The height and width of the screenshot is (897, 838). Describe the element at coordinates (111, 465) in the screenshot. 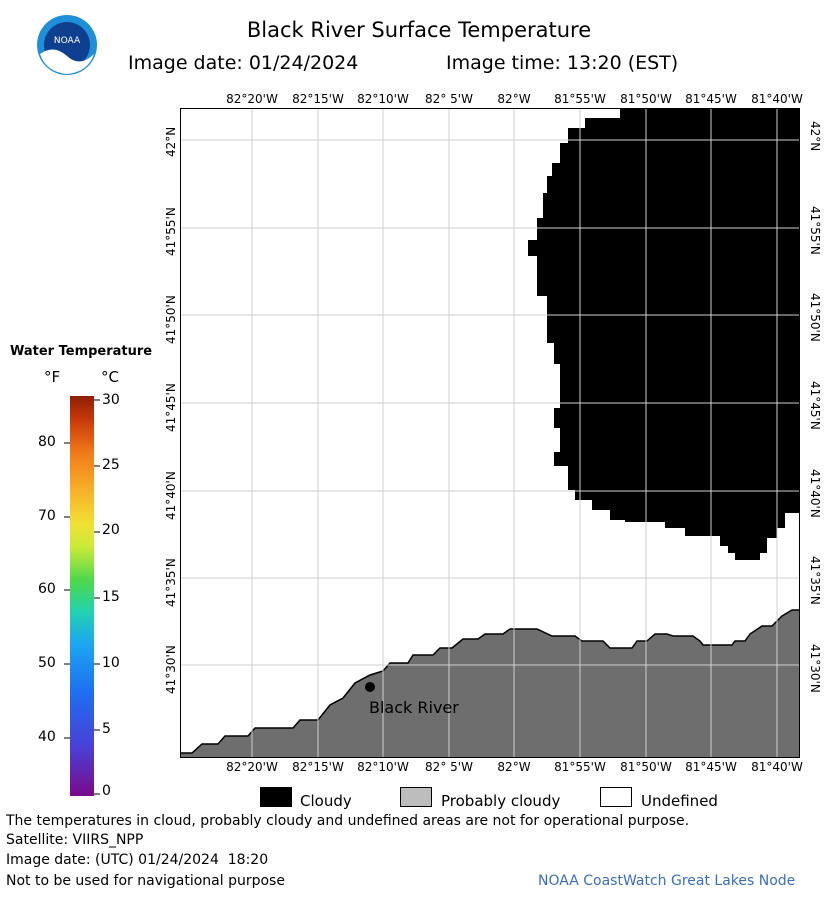

I see `c-tick: 25` at that location.